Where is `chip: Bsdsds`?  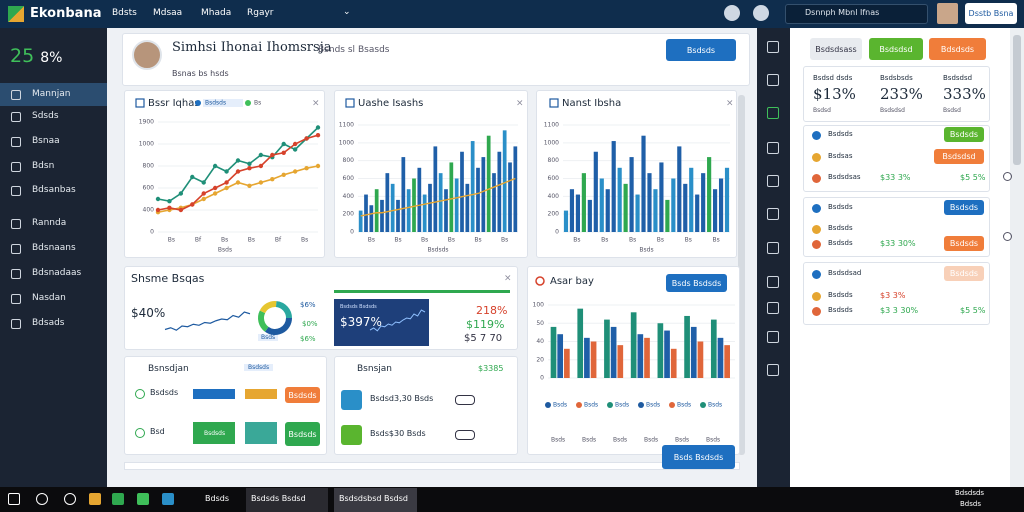 chip: Bsdsds is located at coordinates (259, 367).